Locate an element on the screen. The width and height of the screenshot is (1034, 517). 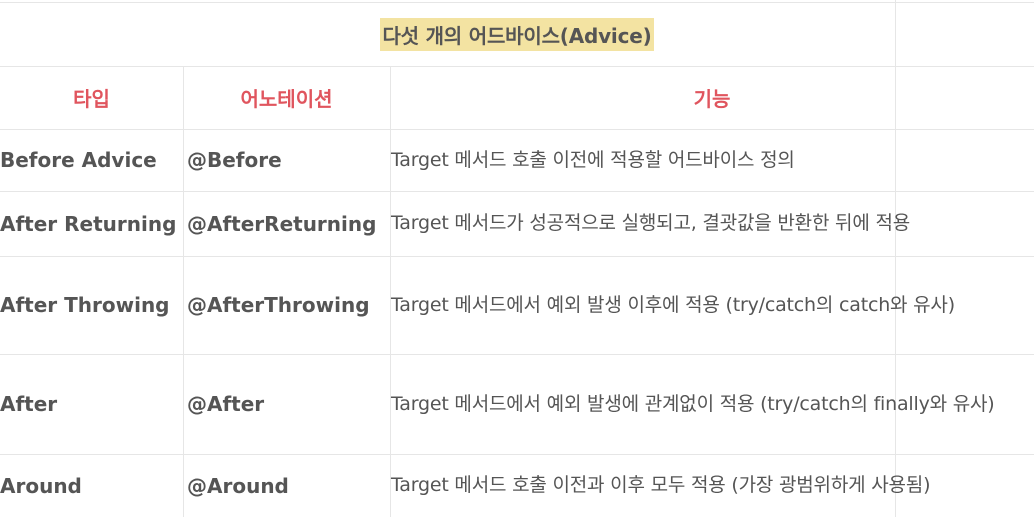
row-description: Target 메서드가 성공적으로 실행되고, 결괏값을 반환한 뒤에 적용 is located at coordinates (651, 223).